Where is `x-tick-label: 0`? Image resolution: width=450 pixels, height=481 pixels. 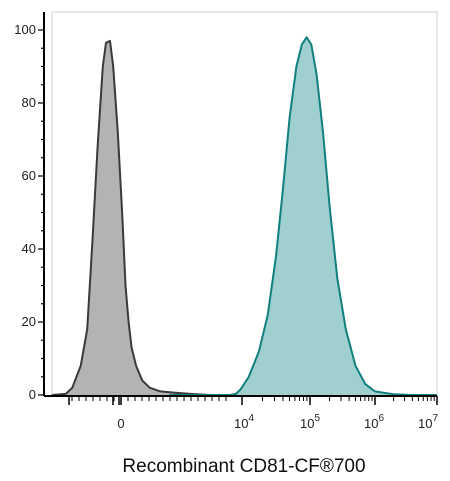 x-tick-label: 0 is located at coordinates (120, 423).